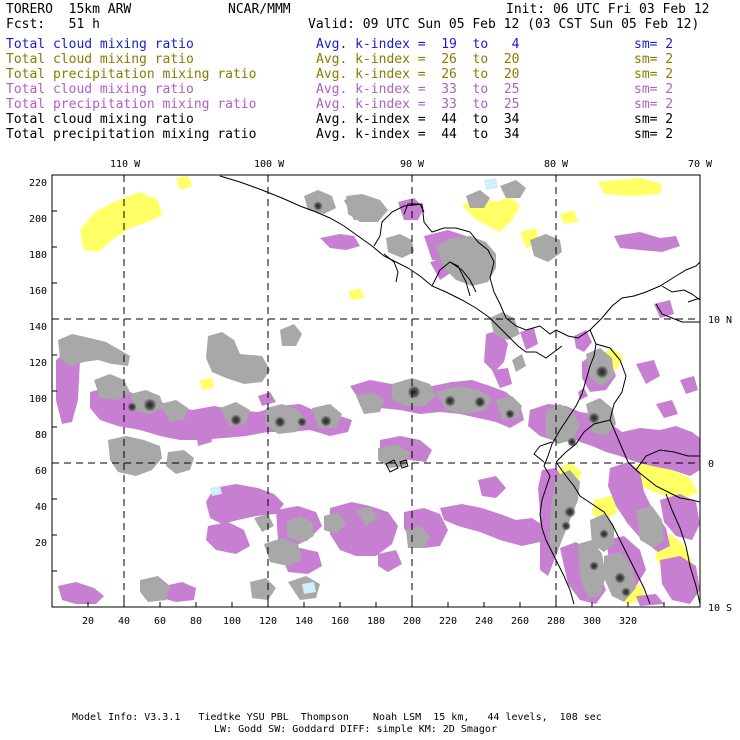 This screenshot has height=740, width=740. What do you see at coordinates (160, 621) in the screenshot?
I see `x-tick-label: 60` at bounding box center [160, 621].